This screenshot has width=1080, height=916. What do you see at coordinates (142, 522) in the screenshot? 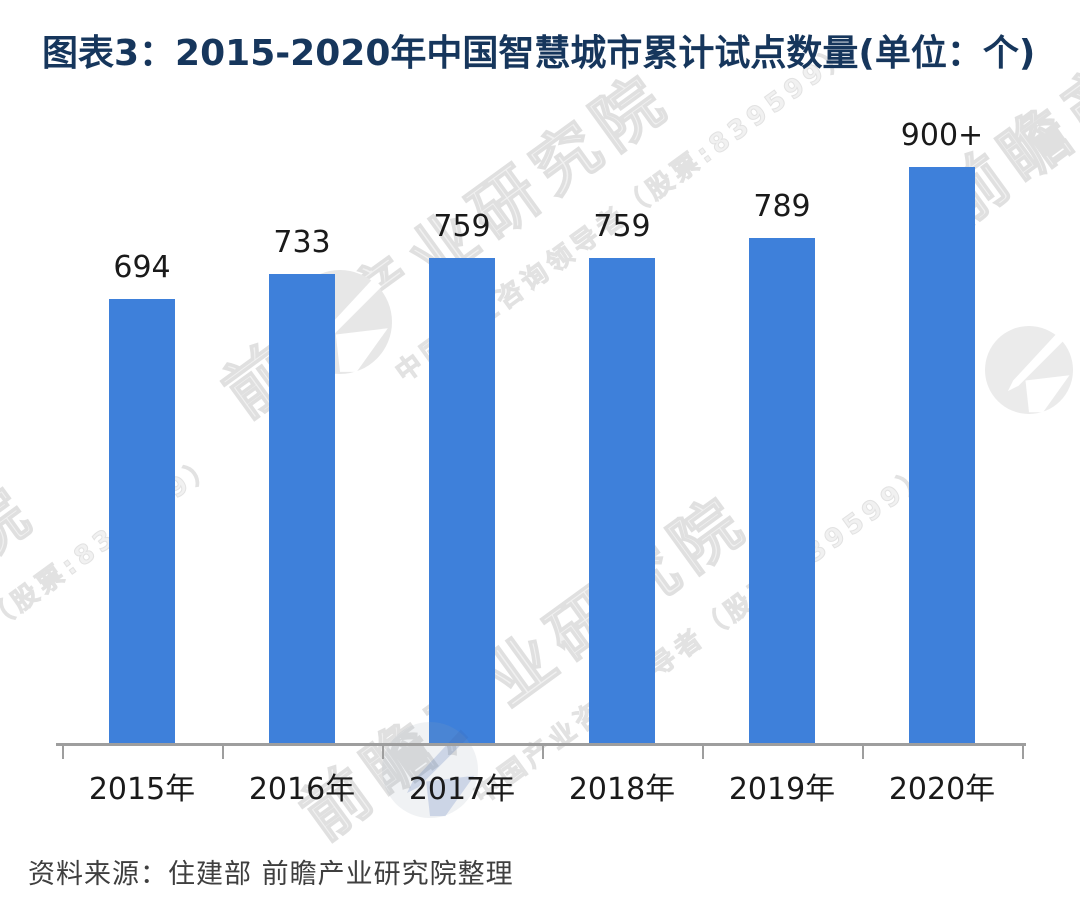
I see `bar-2015年` at bounding box center [142, 522].